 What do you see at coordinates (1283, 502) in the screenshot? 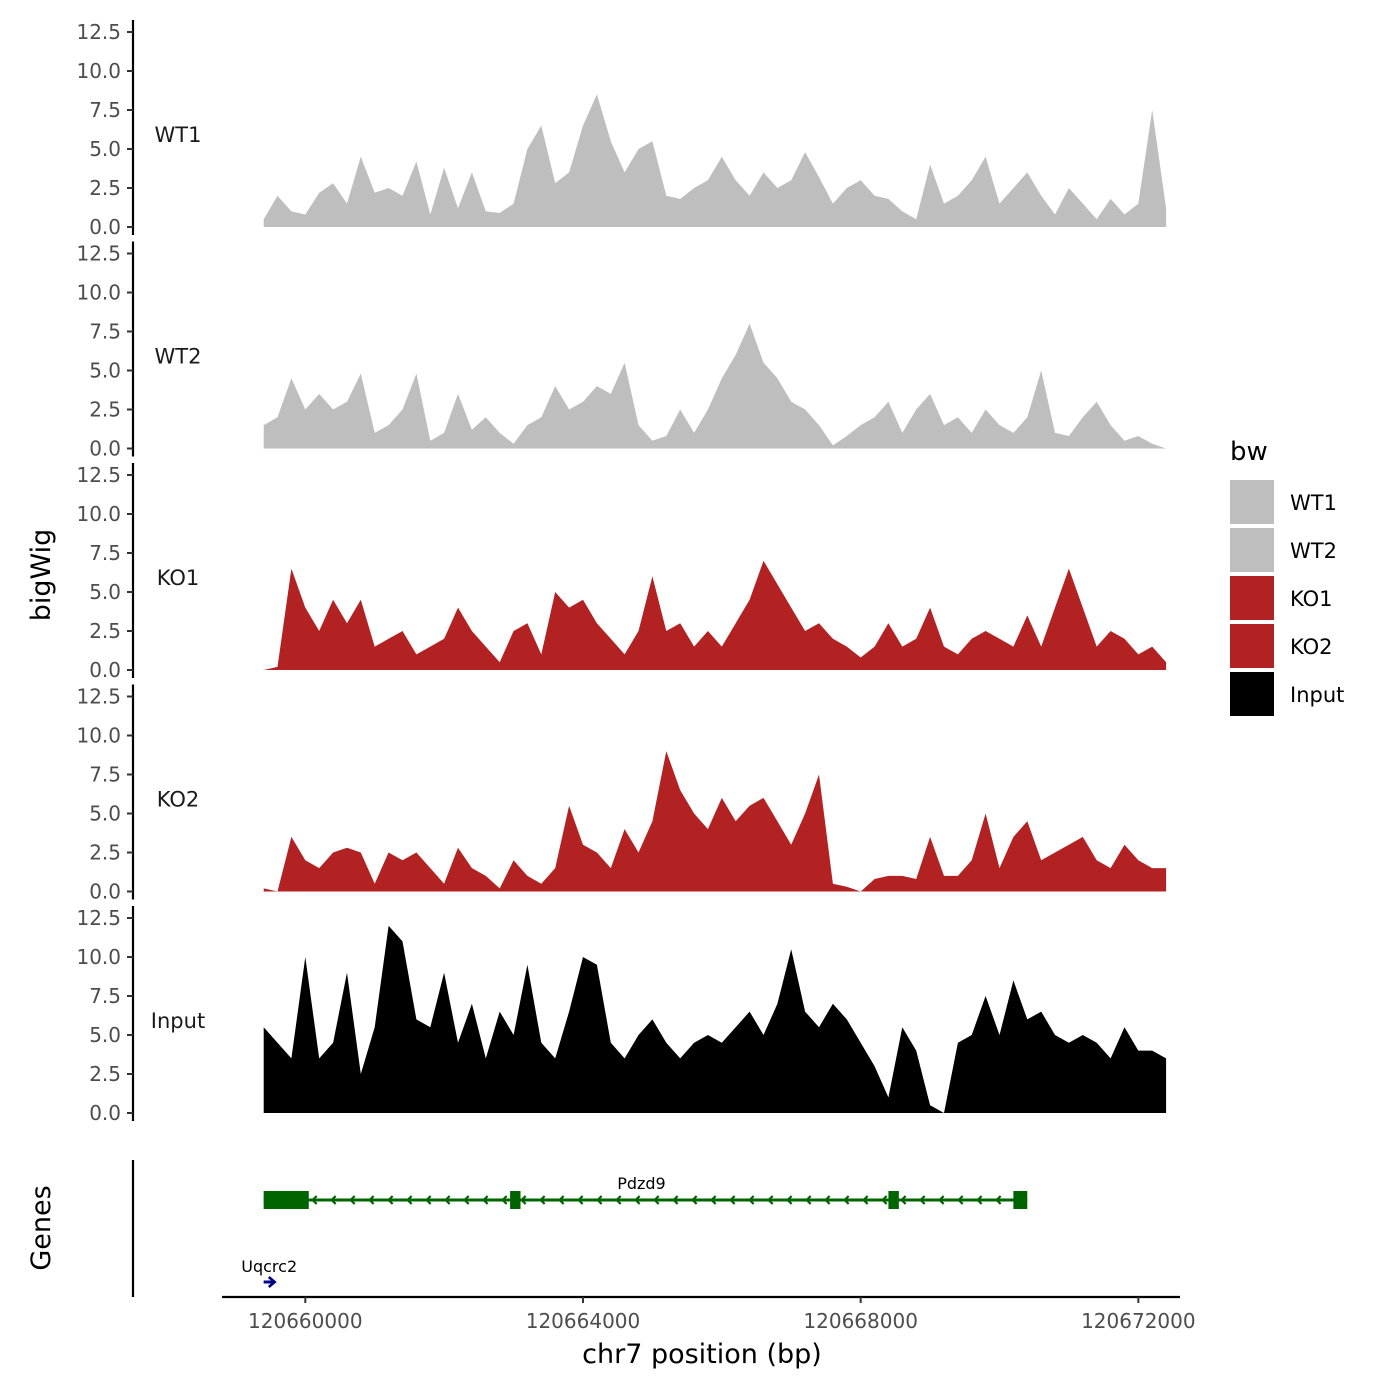
I see `legend-item-wt1: WT1` at bounding box center [1283, 502].